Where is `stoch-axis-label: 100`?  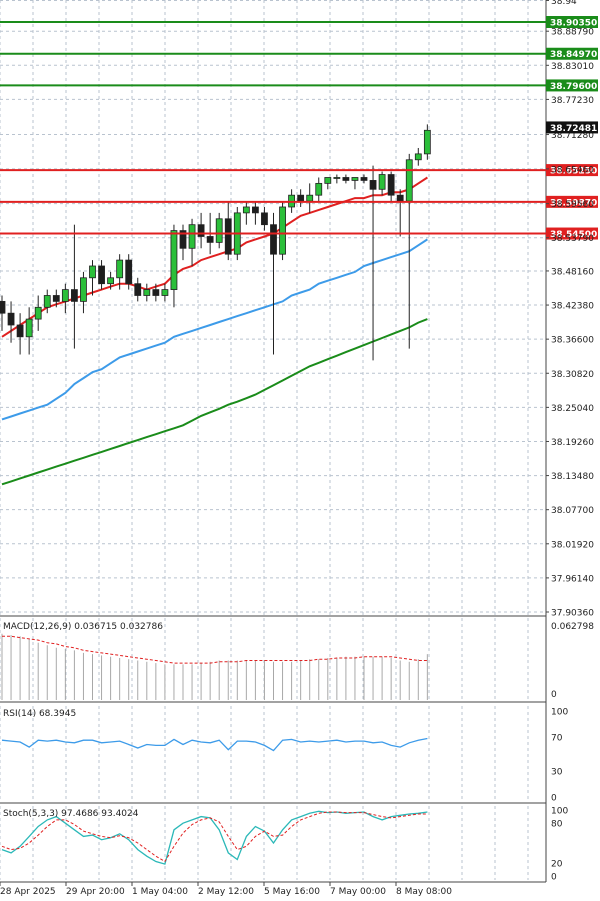
stoch-axis-label: 100 is located at coordinates (559, 812).